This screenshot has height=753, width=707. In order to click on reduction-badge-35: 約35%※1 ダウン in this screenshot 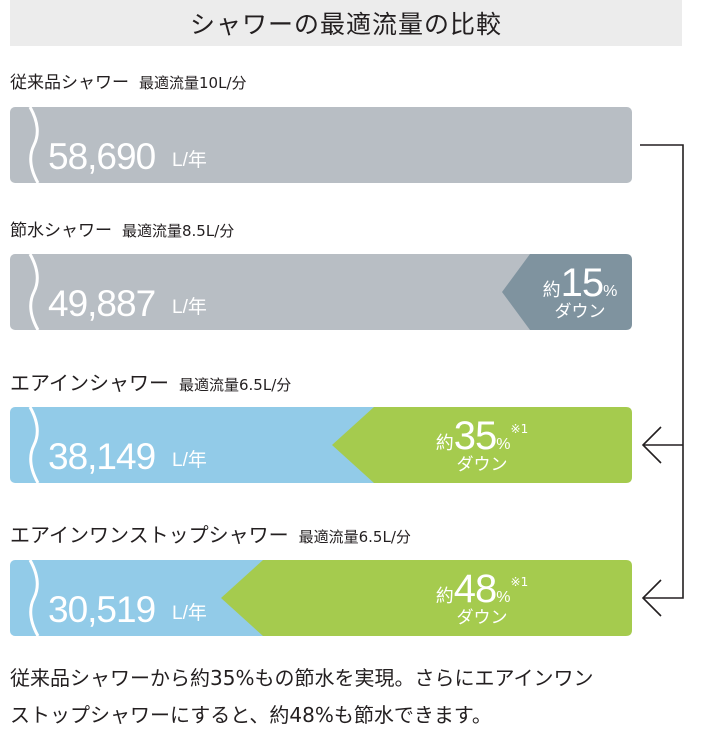, I will do `click(482, 445)`.